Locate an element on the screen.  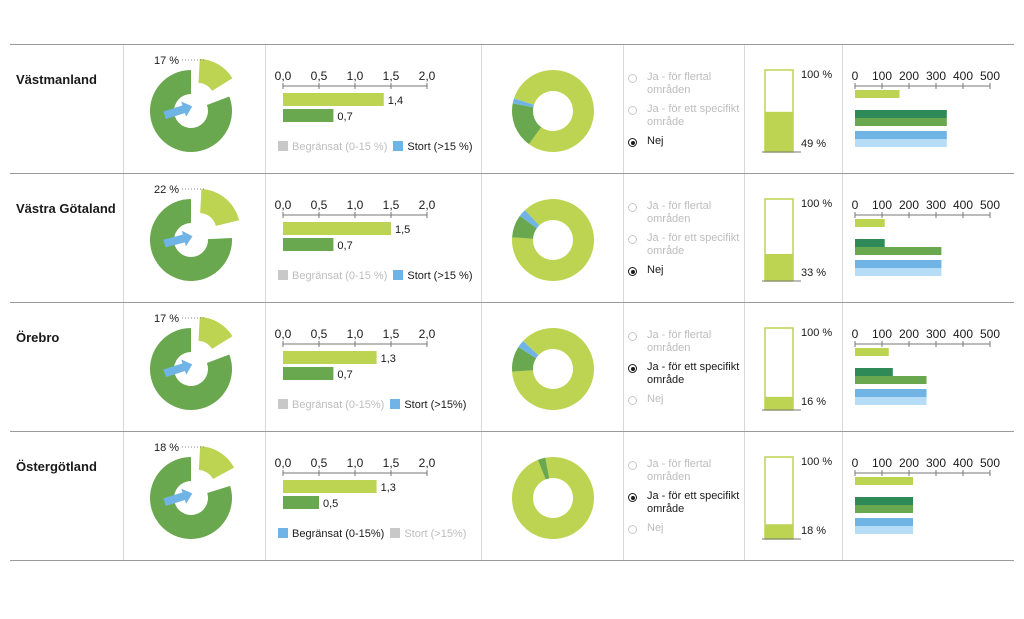
column-value-label: 33 % is located at coordinates (813, 273).